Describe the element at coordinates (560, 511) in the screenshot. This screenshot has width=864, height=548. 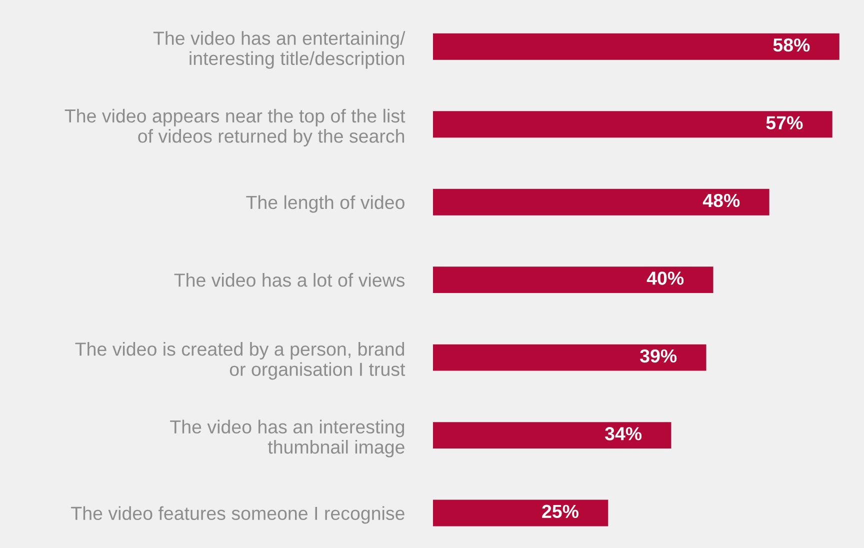
I see `data-label: 25%` at that location.